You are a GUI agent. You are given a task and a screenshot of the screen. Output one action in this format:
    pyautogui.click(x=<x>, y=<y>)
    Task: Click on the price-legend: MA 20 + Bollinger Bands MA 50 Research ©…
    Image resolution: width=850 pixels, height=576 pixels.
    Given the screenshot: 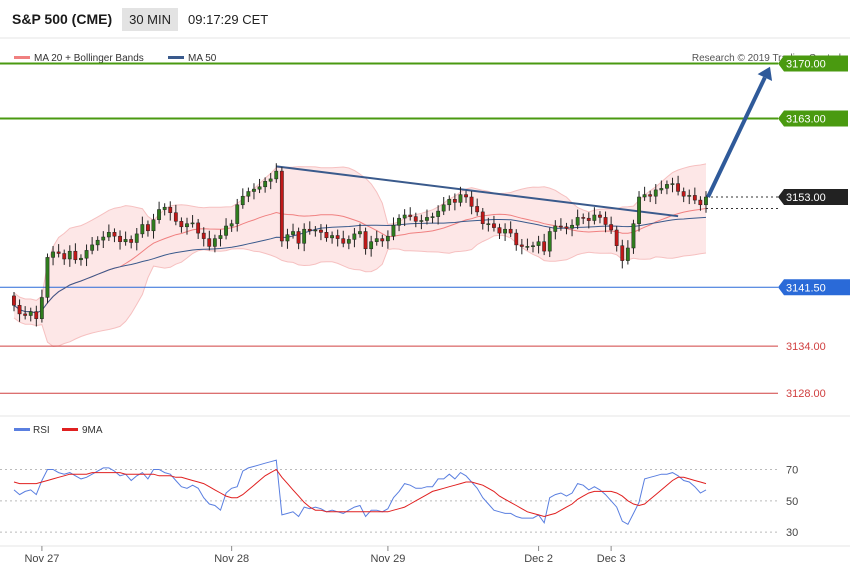 What is the action you would take?
    pyautogui.click(x=427, y=58)
    